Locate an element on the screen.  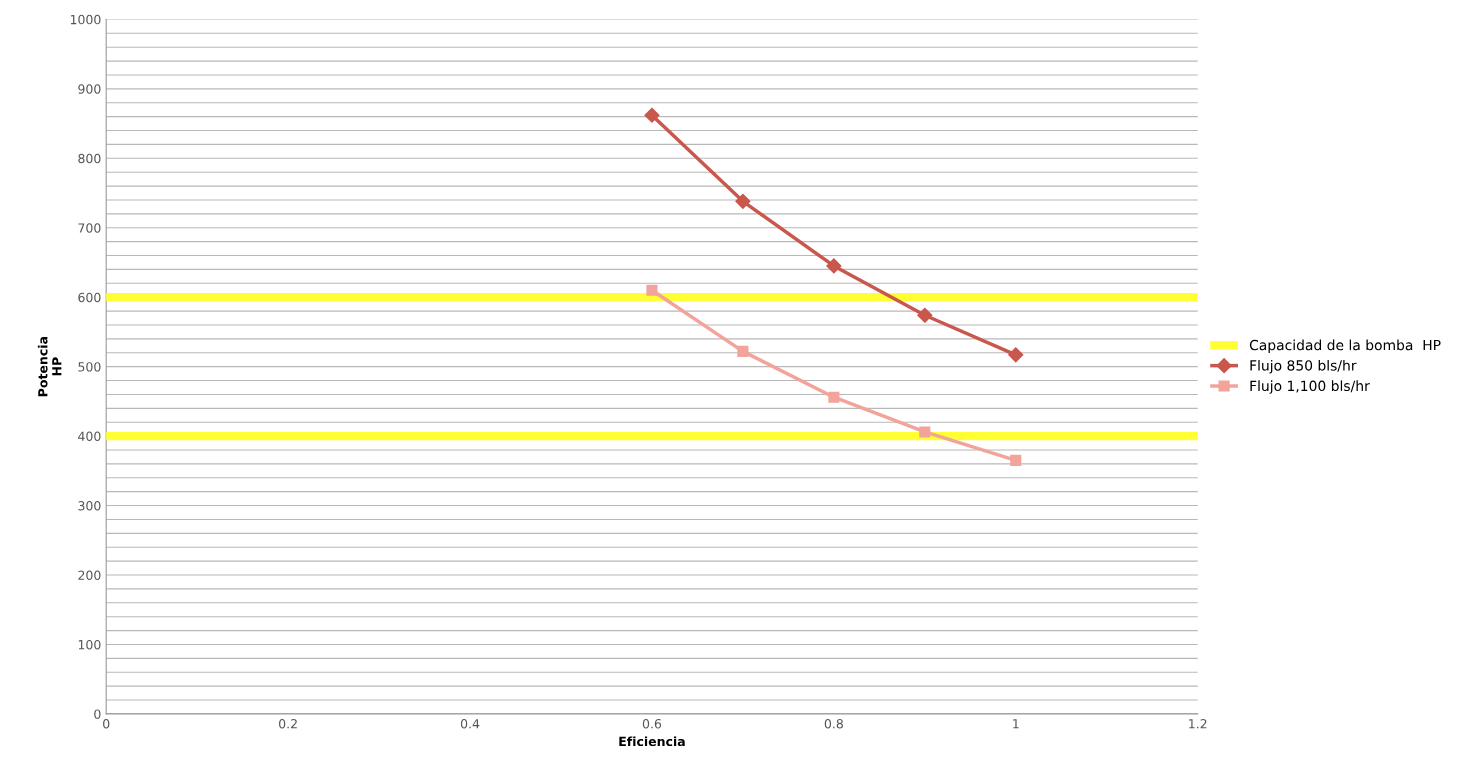
x-tick-label: 0.6 is located at coordinates (652, 724).